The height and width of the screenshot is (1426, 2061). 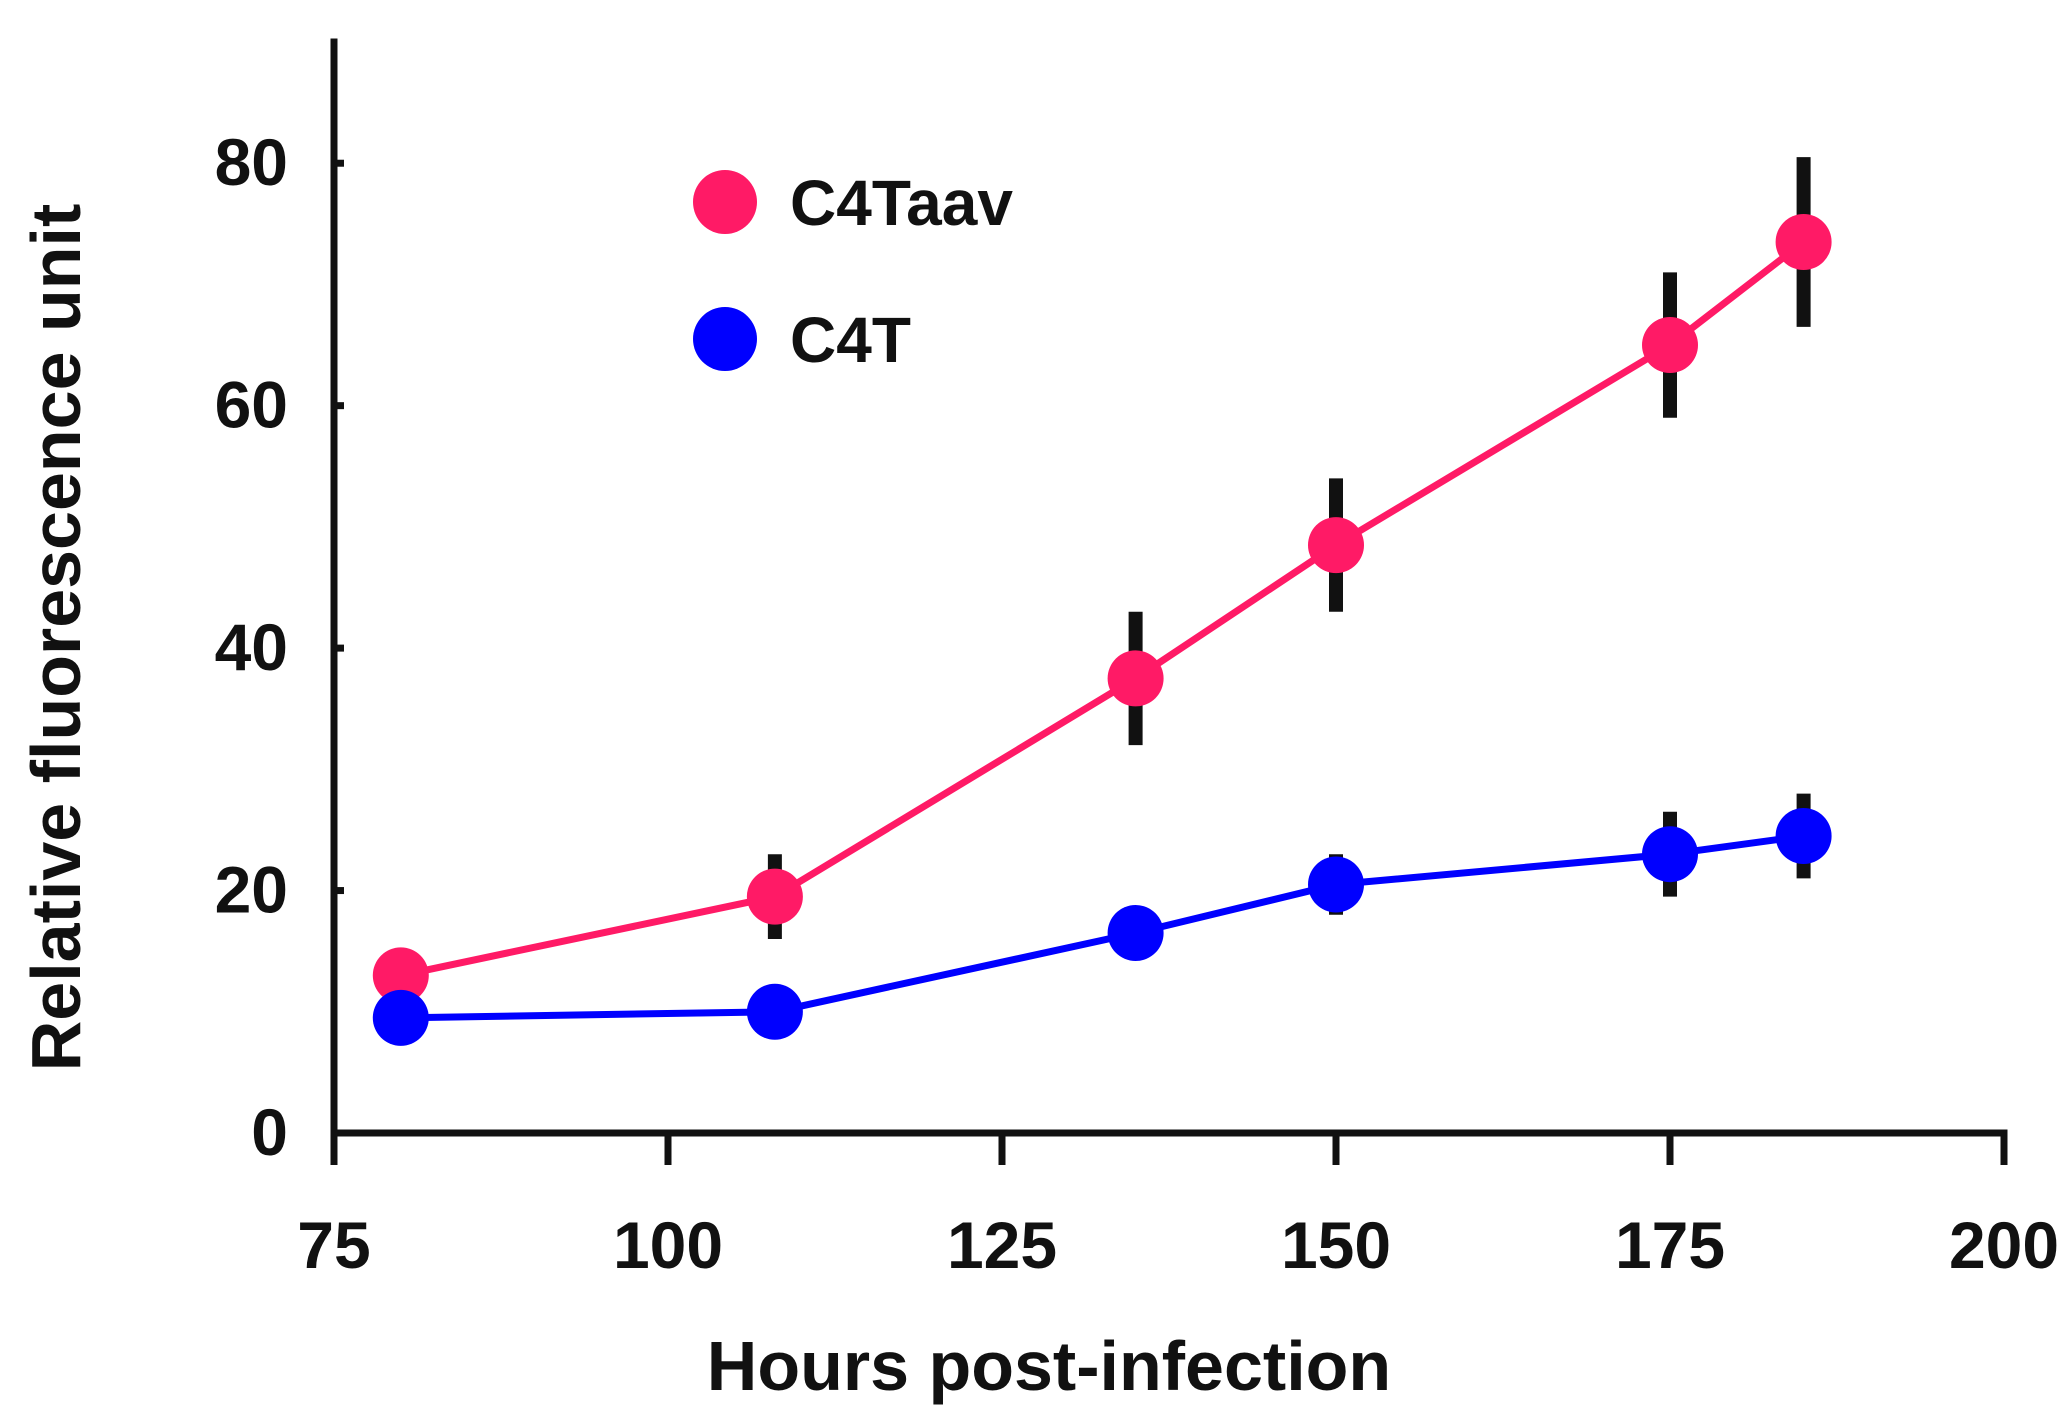 What do you see at coordinates (850, 340) in the screenshot?
I see `legend-label: C4T` at bounding box center [850, 340].